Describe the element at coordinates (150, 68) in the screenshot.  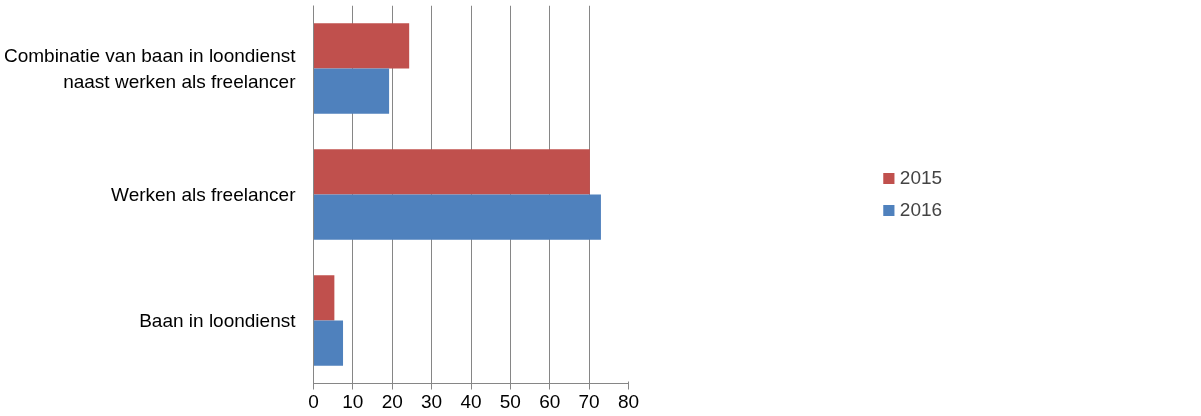
I see `y-tick-label: Combinatie van baan in loondienst naast werken als freelancer` at that location.